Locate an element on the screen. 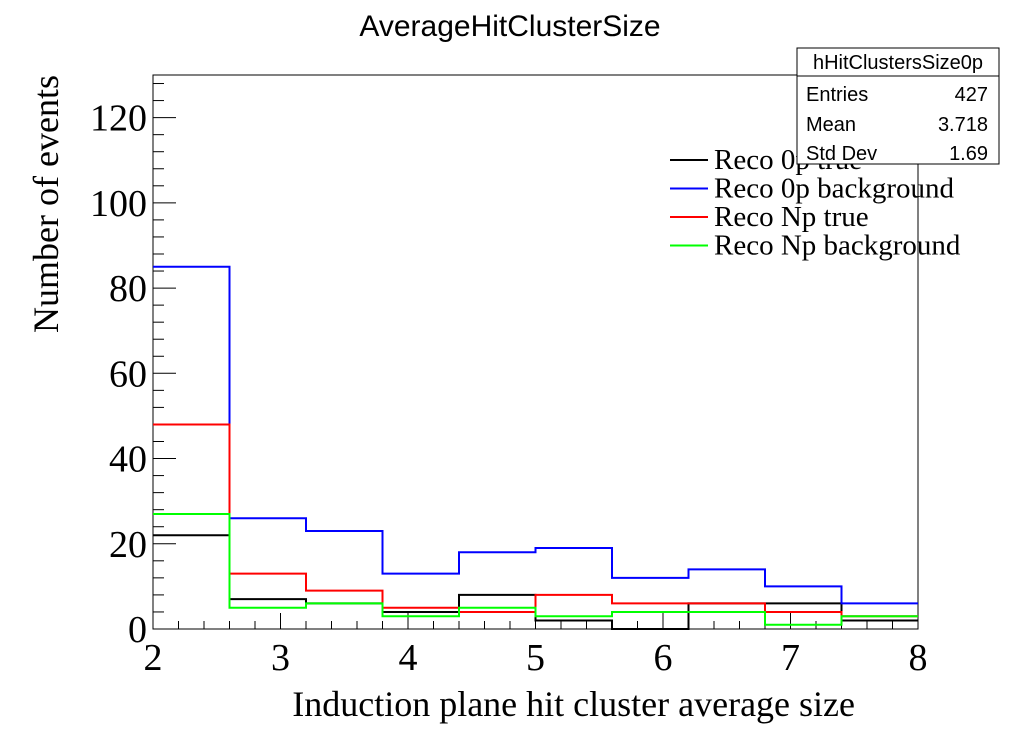 Image resolution: width=1020 pixels, height=740 pixels. stats-box-frame is located at coordinates (898, 106).